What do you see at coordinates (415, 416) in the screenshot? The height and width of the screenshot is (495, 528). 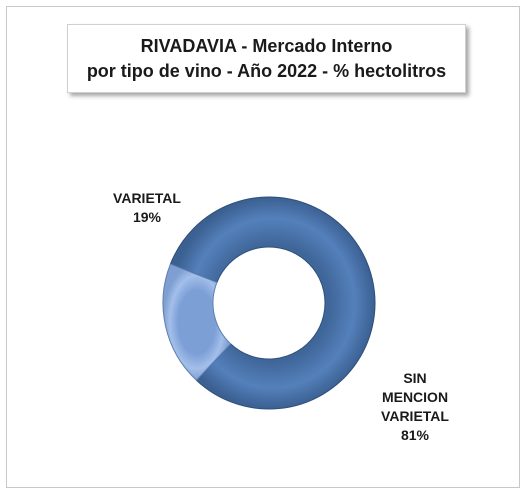 I see `label-sin-name-3: VARIETAL` at bounding box center [415, 416].